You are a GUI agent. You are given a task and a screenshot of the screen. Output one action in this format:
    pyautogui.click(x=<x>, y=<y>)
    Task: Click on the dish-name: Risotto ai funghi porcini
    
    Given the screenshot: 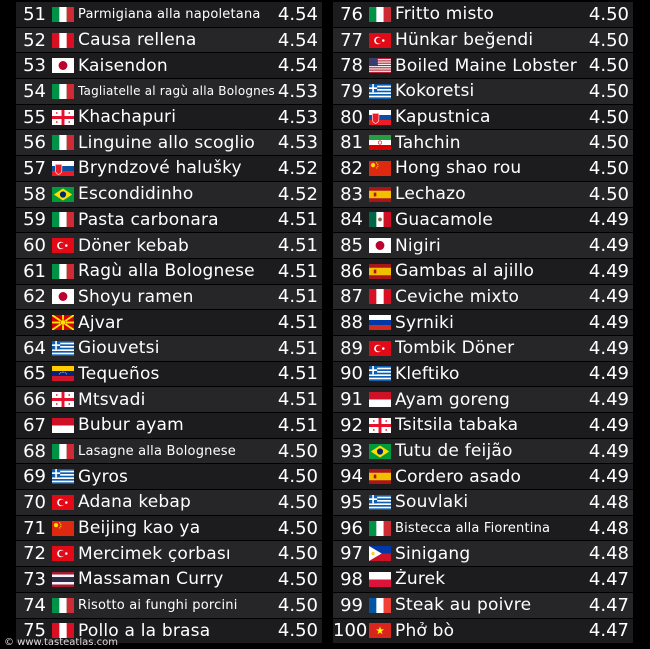 What is the action you would take?
    pyautogui.click(x=158, y=605)
    